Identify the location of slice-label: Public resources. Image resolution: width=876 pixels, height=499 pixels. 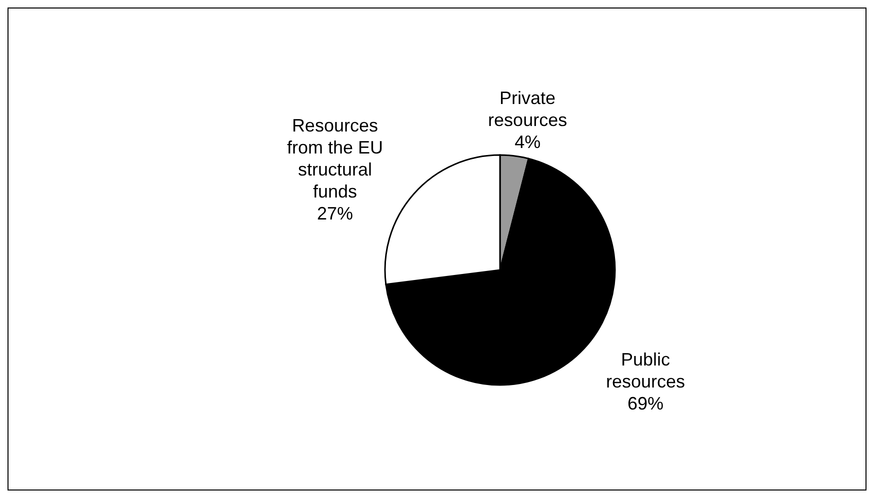
(646, 370).